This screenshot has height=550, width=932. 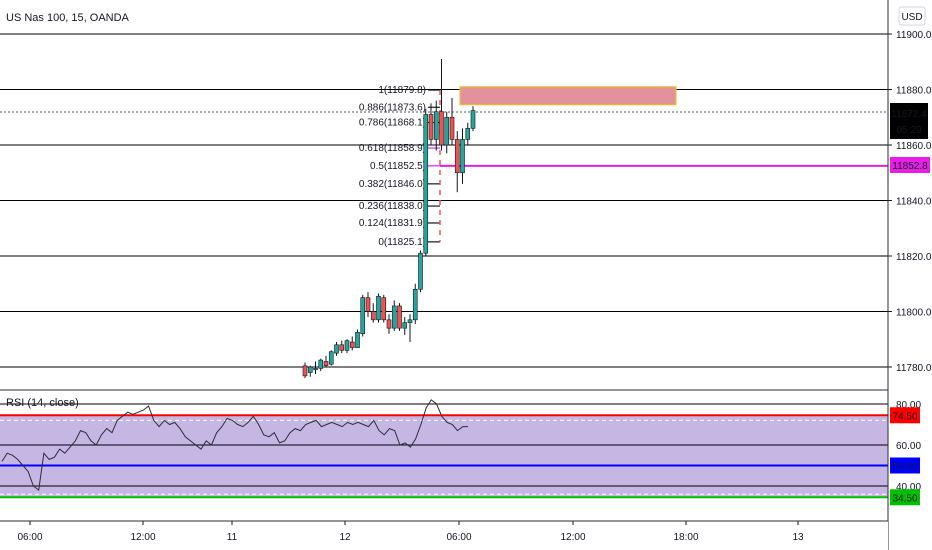 What do you see at coordinates (908, 446) in the screenshot?
I see `rsi-tick-label: 60.00` at bounding box center [908, 446].